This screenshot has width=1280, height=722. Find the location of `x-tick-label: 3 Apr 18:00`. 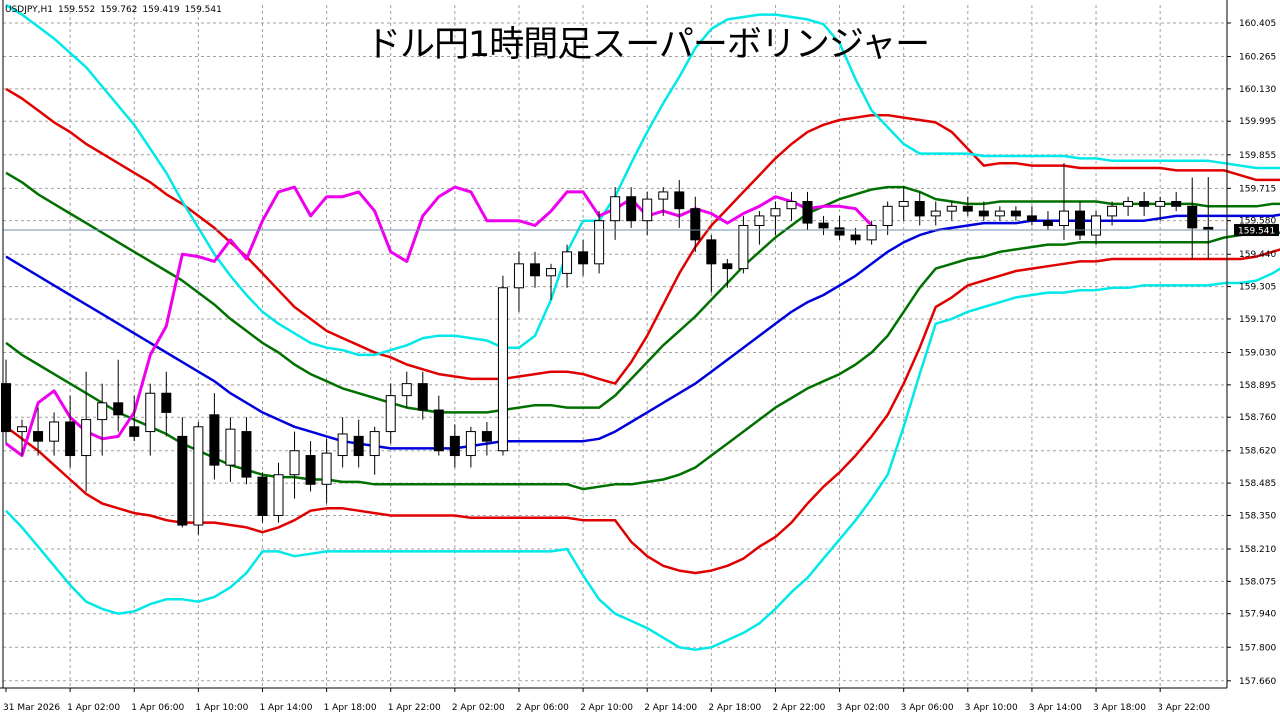

x-tick-label: 3 Apr 18:00 is located at coordinates (1119, 708).